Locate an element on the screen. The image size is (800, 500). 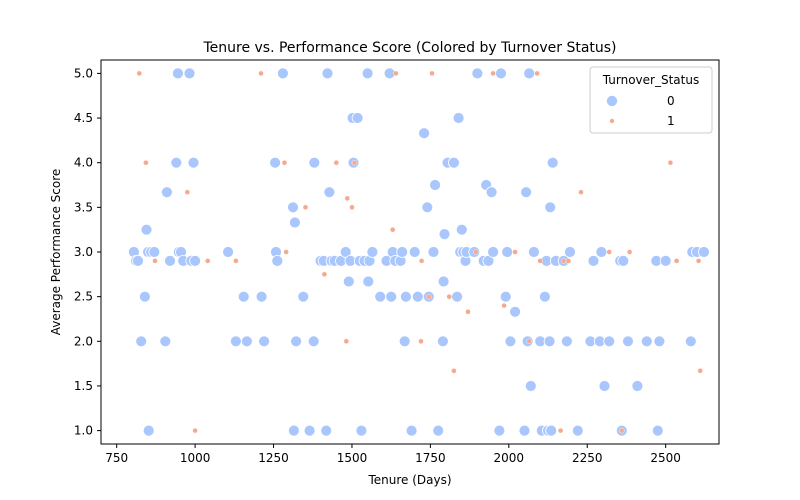
x-ticks: 750 1000 1250 1500 1750 2000 2250 2500 is located at coordinates (393, 454).